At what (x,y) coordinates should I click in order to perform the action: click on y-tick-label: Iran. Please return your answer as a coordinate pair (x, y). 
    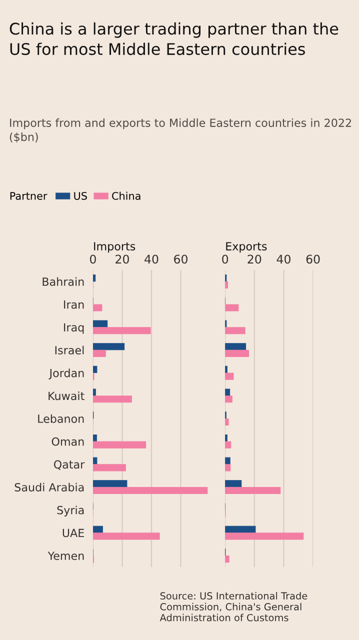
    Looking at the image, I should click on (74, 304).